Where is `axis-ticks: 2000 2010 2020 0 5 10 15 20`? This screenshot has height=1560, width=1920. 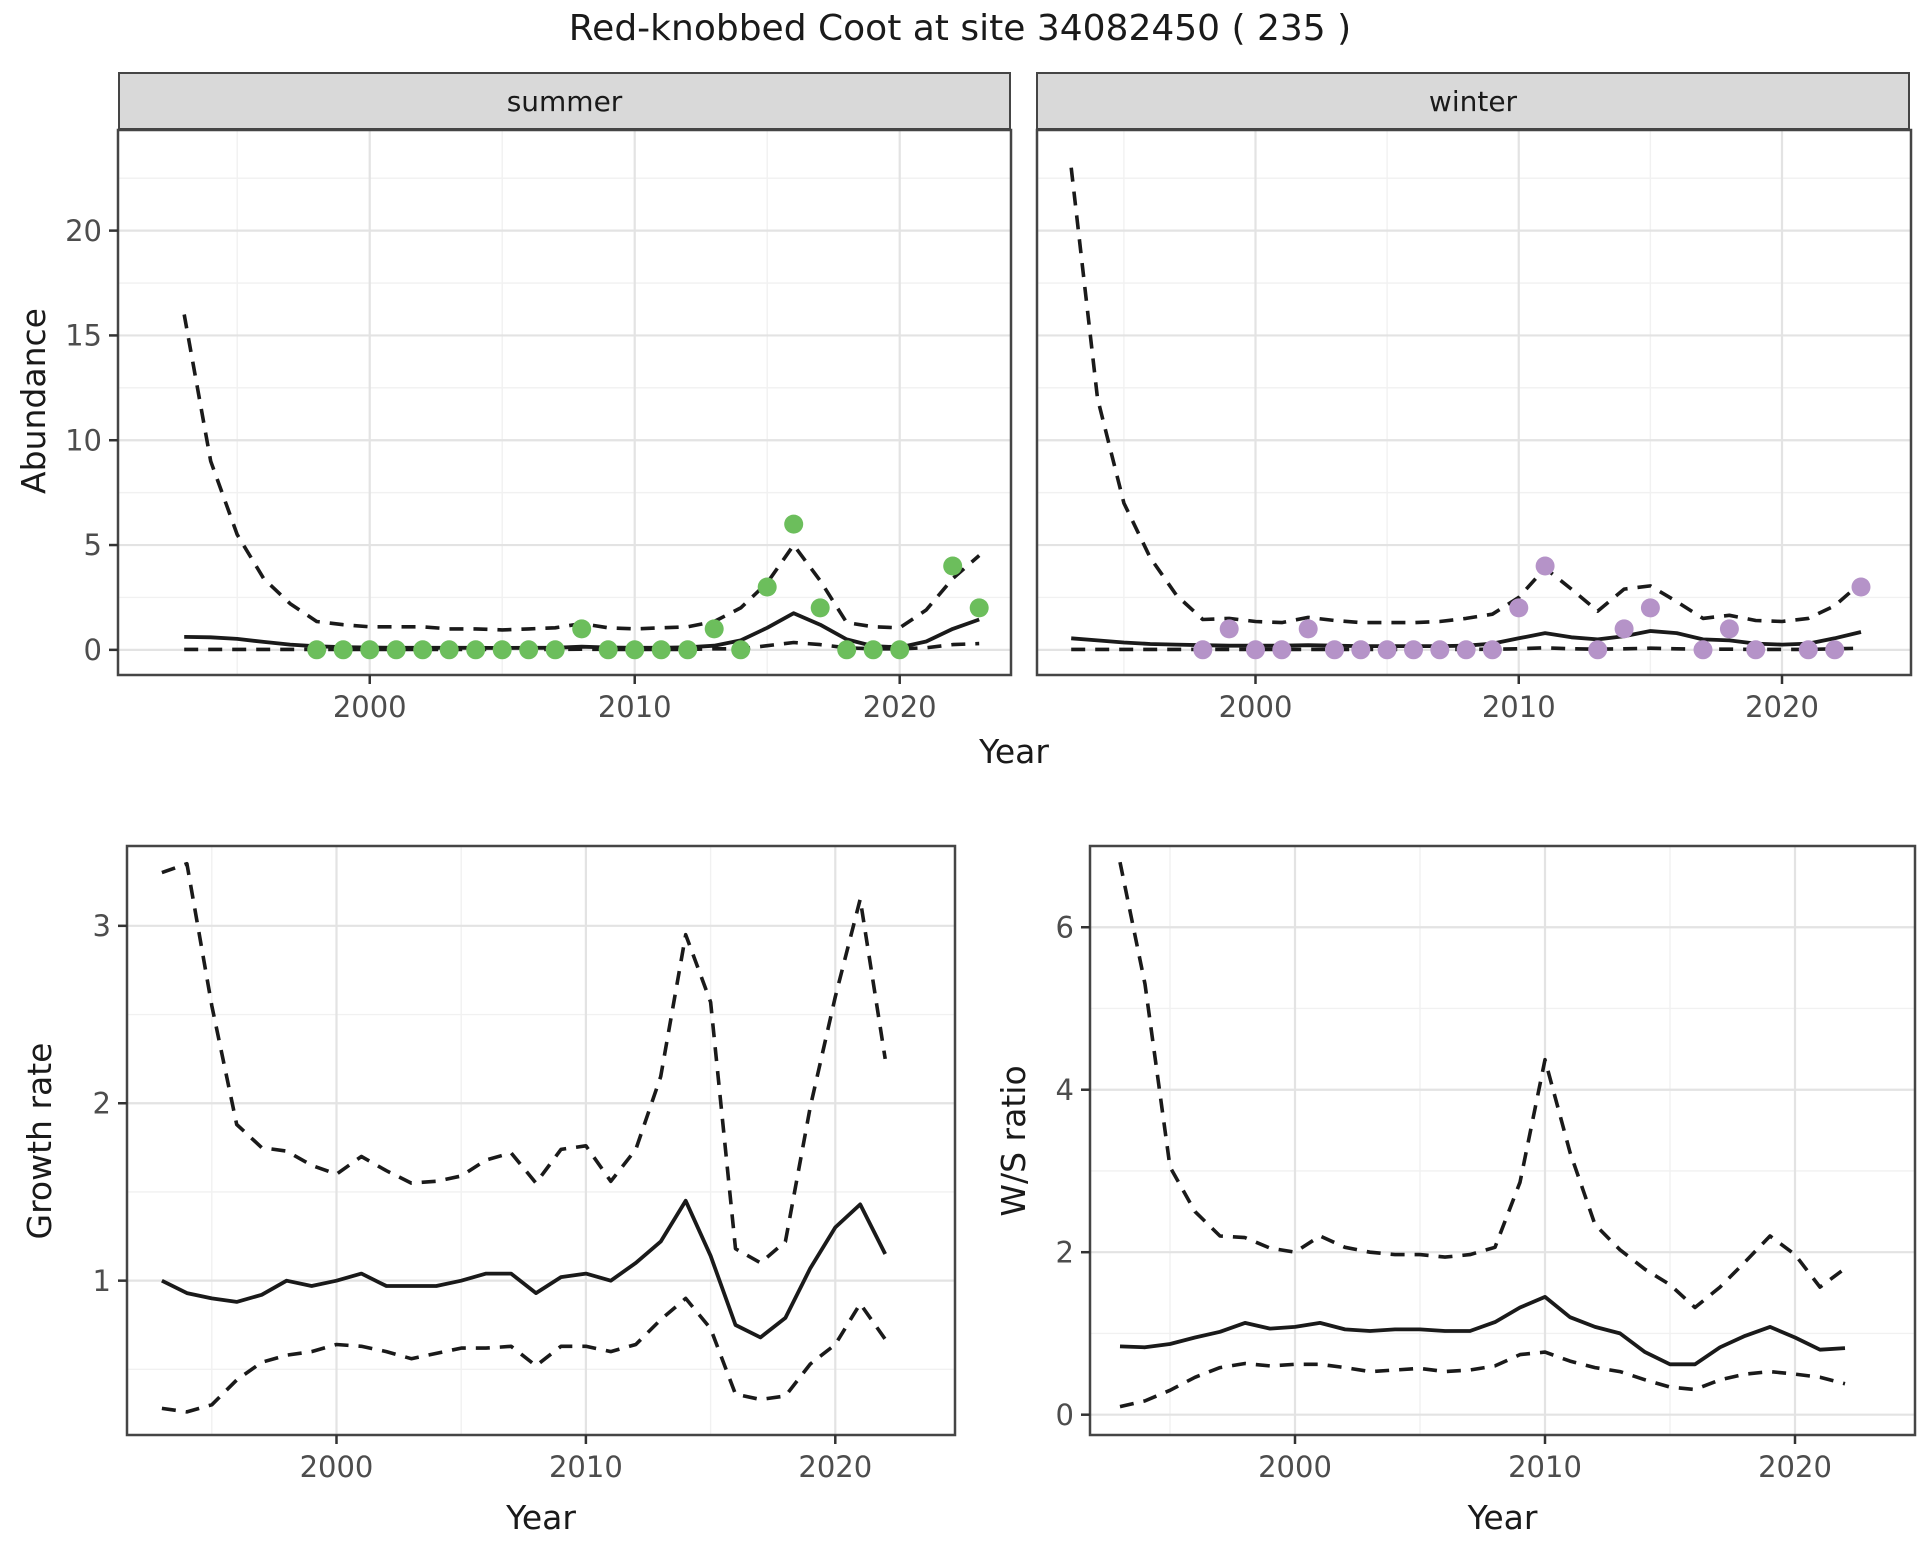
axis-ticks: 2000 2010 2020 0 5 10 15 20 is located at coordinates (501, 469).